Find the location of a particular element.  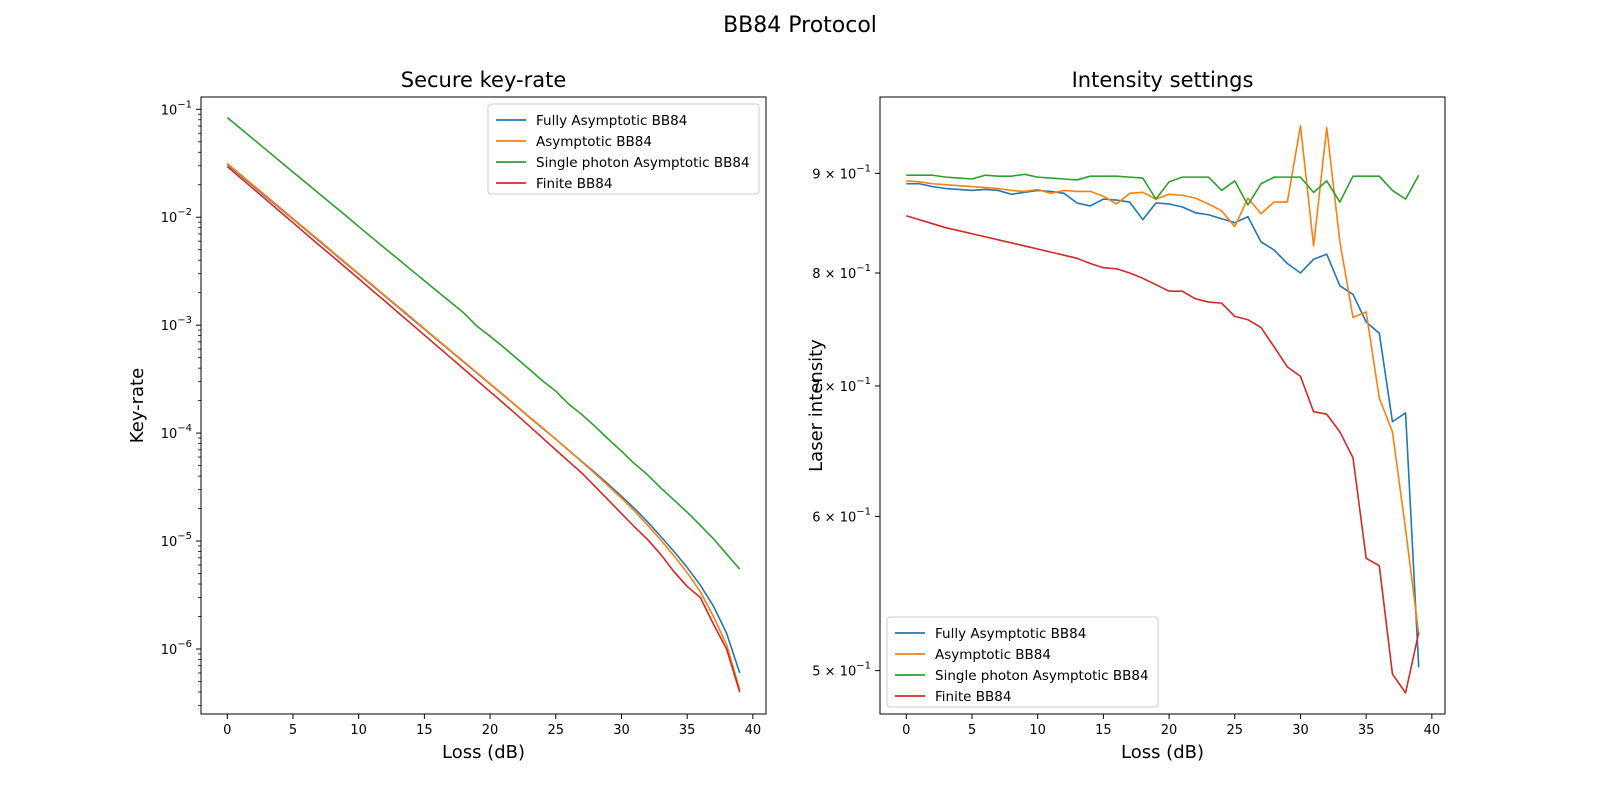

intensity-y-tick-label: 5 × 10⁻¹ is located at coordinates (841, 670).